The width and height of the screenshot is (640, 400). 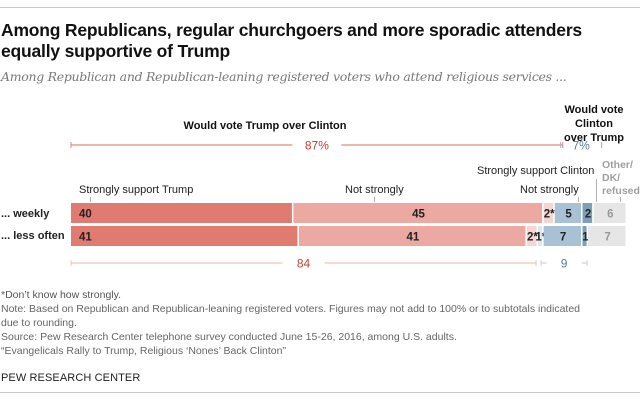 I want to click on header-trump: Would vote Trump over Clinton, so click(x=265, y=126).